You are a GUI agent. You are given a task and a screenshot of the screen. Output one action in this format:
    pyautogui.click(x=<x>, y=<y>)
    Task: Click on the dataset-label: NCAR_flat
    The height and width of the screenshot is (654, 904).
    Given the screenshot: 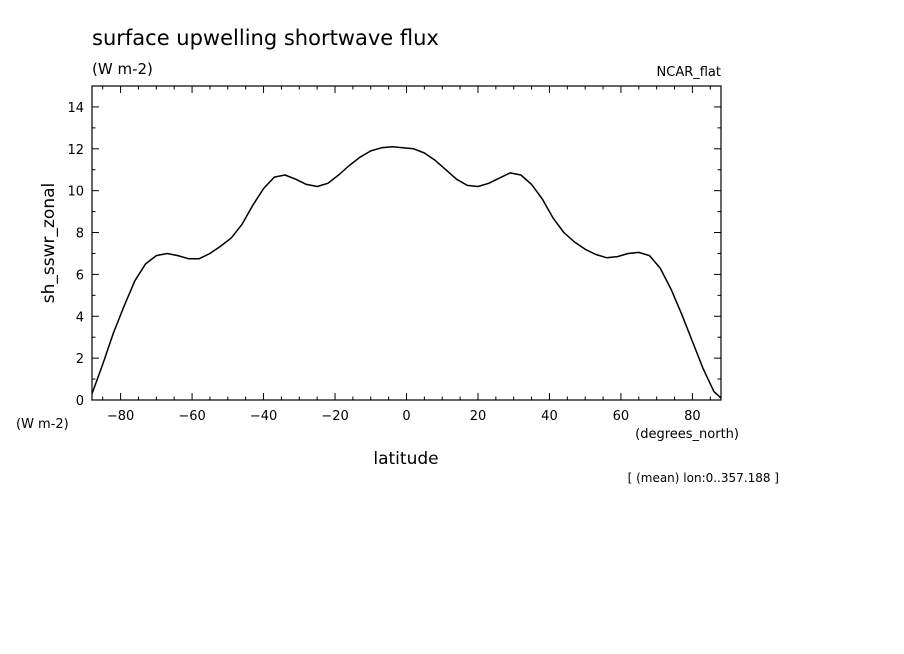 What is the action you would take?
    pyautogui.click(x=689, y=72)
    